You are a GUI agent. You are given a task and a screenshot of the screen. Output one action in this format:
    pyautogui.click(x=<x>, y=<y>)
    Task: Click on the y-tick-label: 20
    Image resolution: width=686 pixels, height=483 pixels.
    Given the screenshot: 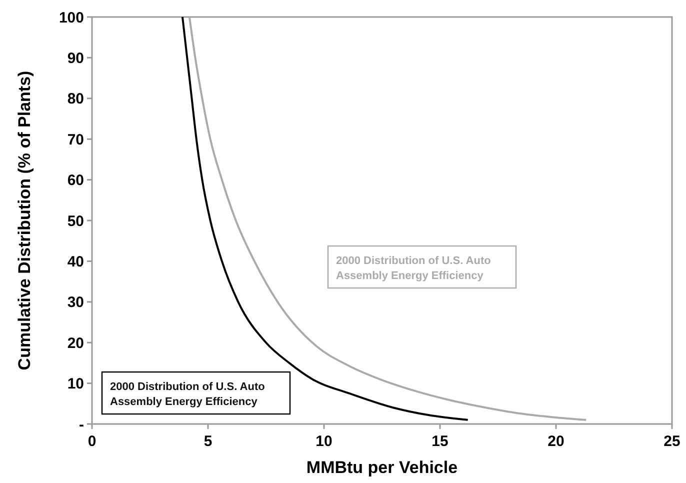 What is the action you would take?
    pyautogui.click(x=75, y=343)
    